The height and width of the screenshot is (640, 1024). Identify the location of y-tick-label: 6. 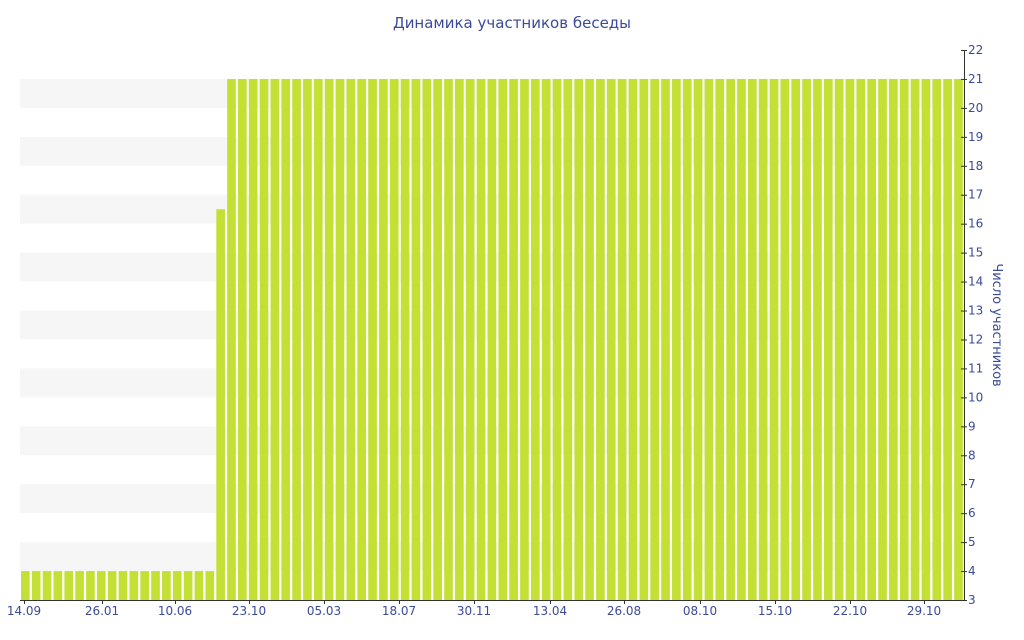
(972, 513).